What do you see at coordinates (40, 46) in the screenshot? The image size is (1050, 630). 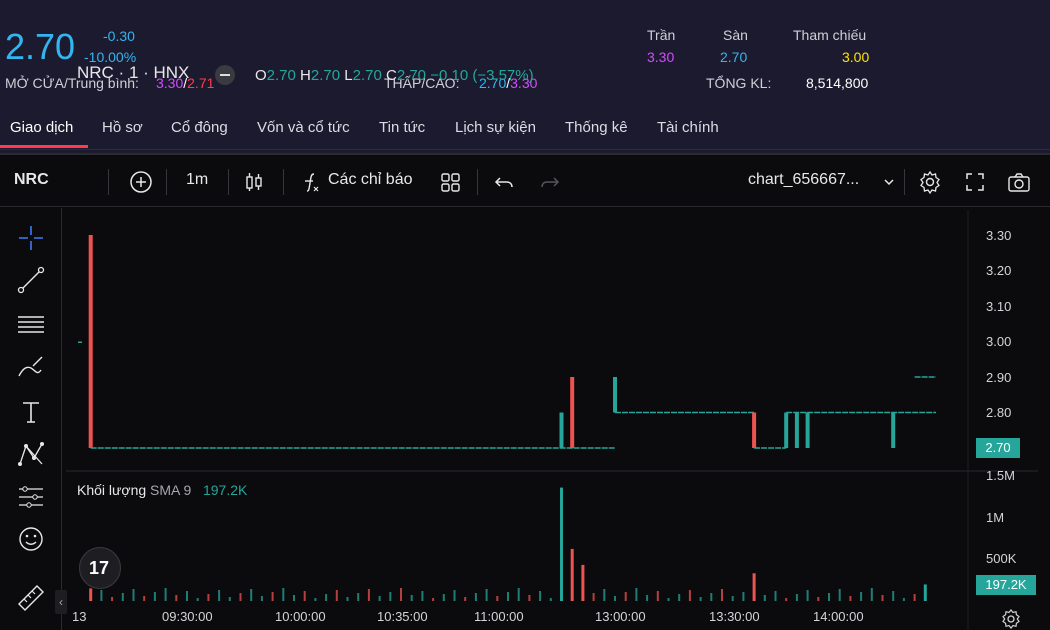 I see `last-price: 2.70` at bounding box center [40, 46].